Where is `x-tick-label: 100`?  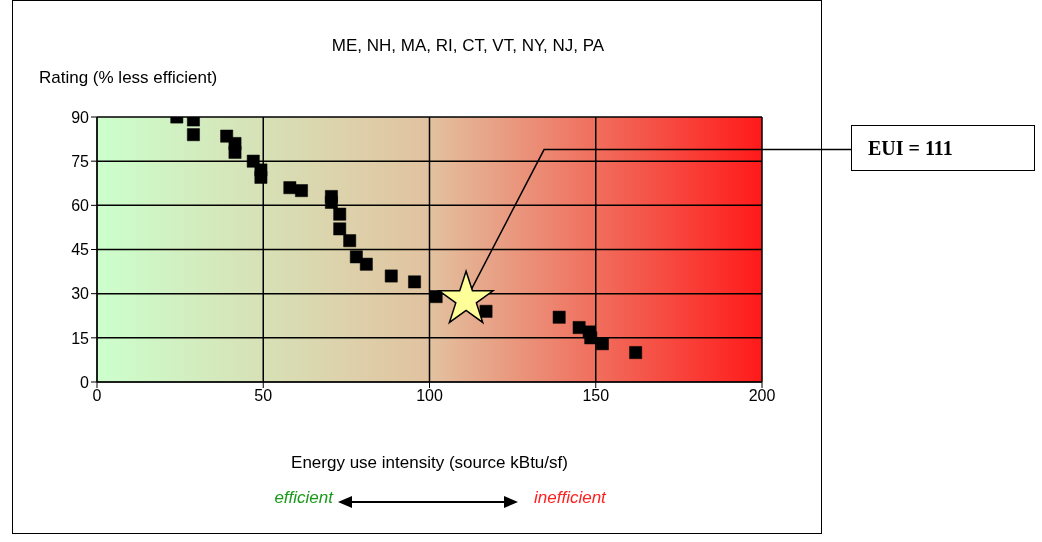 x-tick-label: 100 is located at coordinates (429, 396).